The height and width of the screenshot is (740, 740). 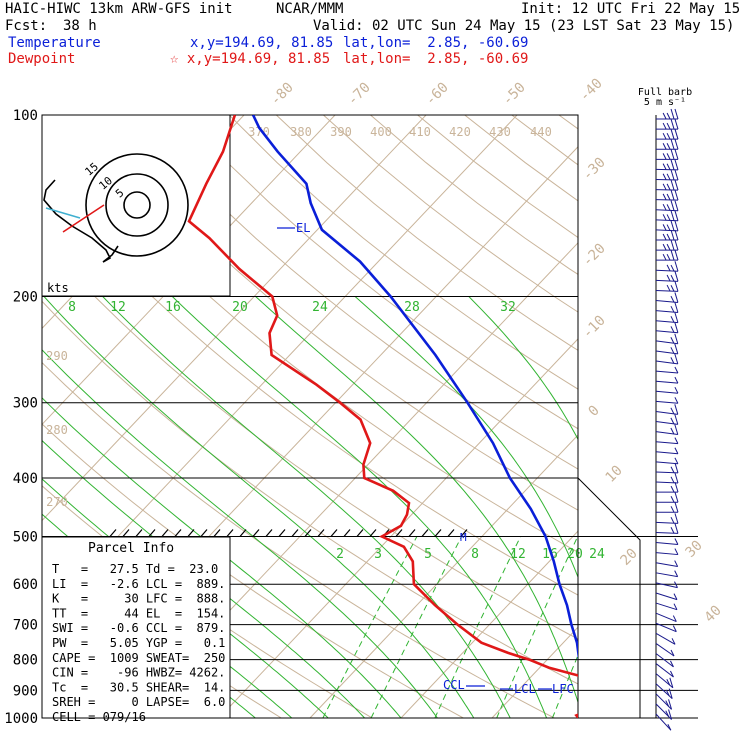 I want to click on dewpoint-legend-latlon: lat,lon= 2.85, -60.69, so click(x=436, y=59).